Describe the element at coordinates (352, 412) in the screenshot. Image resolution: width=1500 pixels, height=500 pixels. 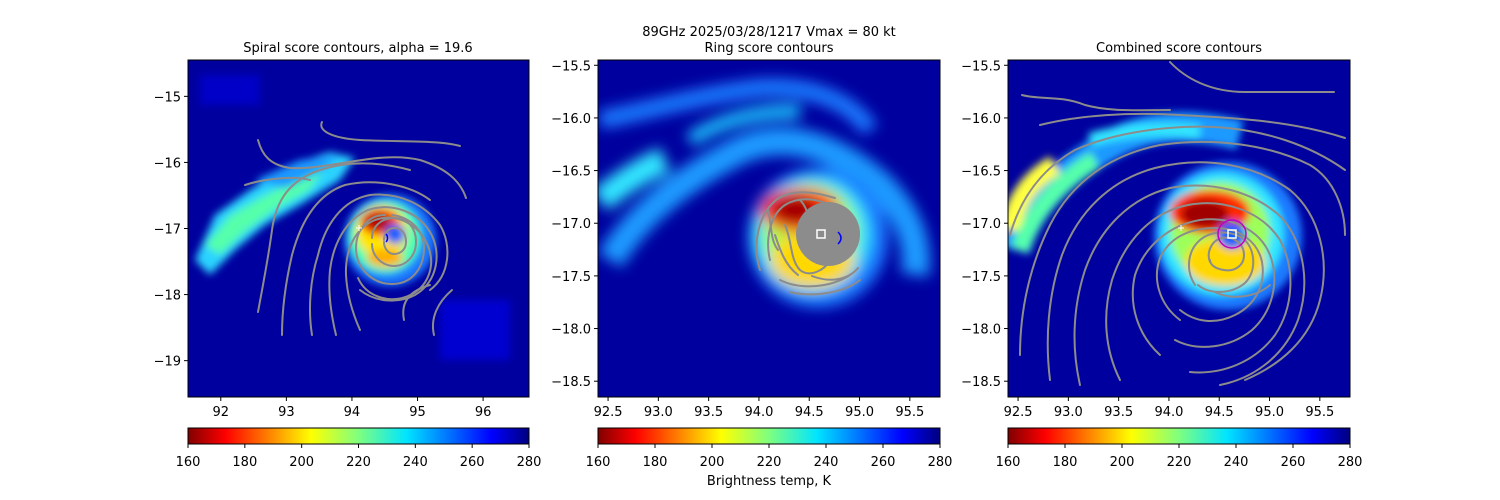
I see `x-tick-label: 94` at that location.